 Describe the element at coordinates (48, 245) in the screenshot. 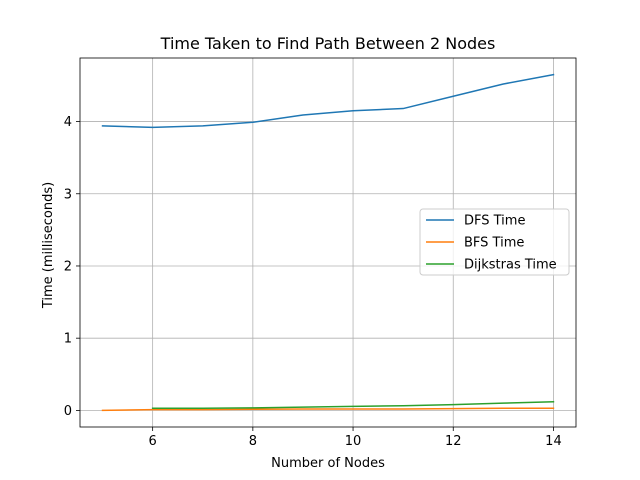

I see `y-axis-label: Time (milliseconds)` at that location.